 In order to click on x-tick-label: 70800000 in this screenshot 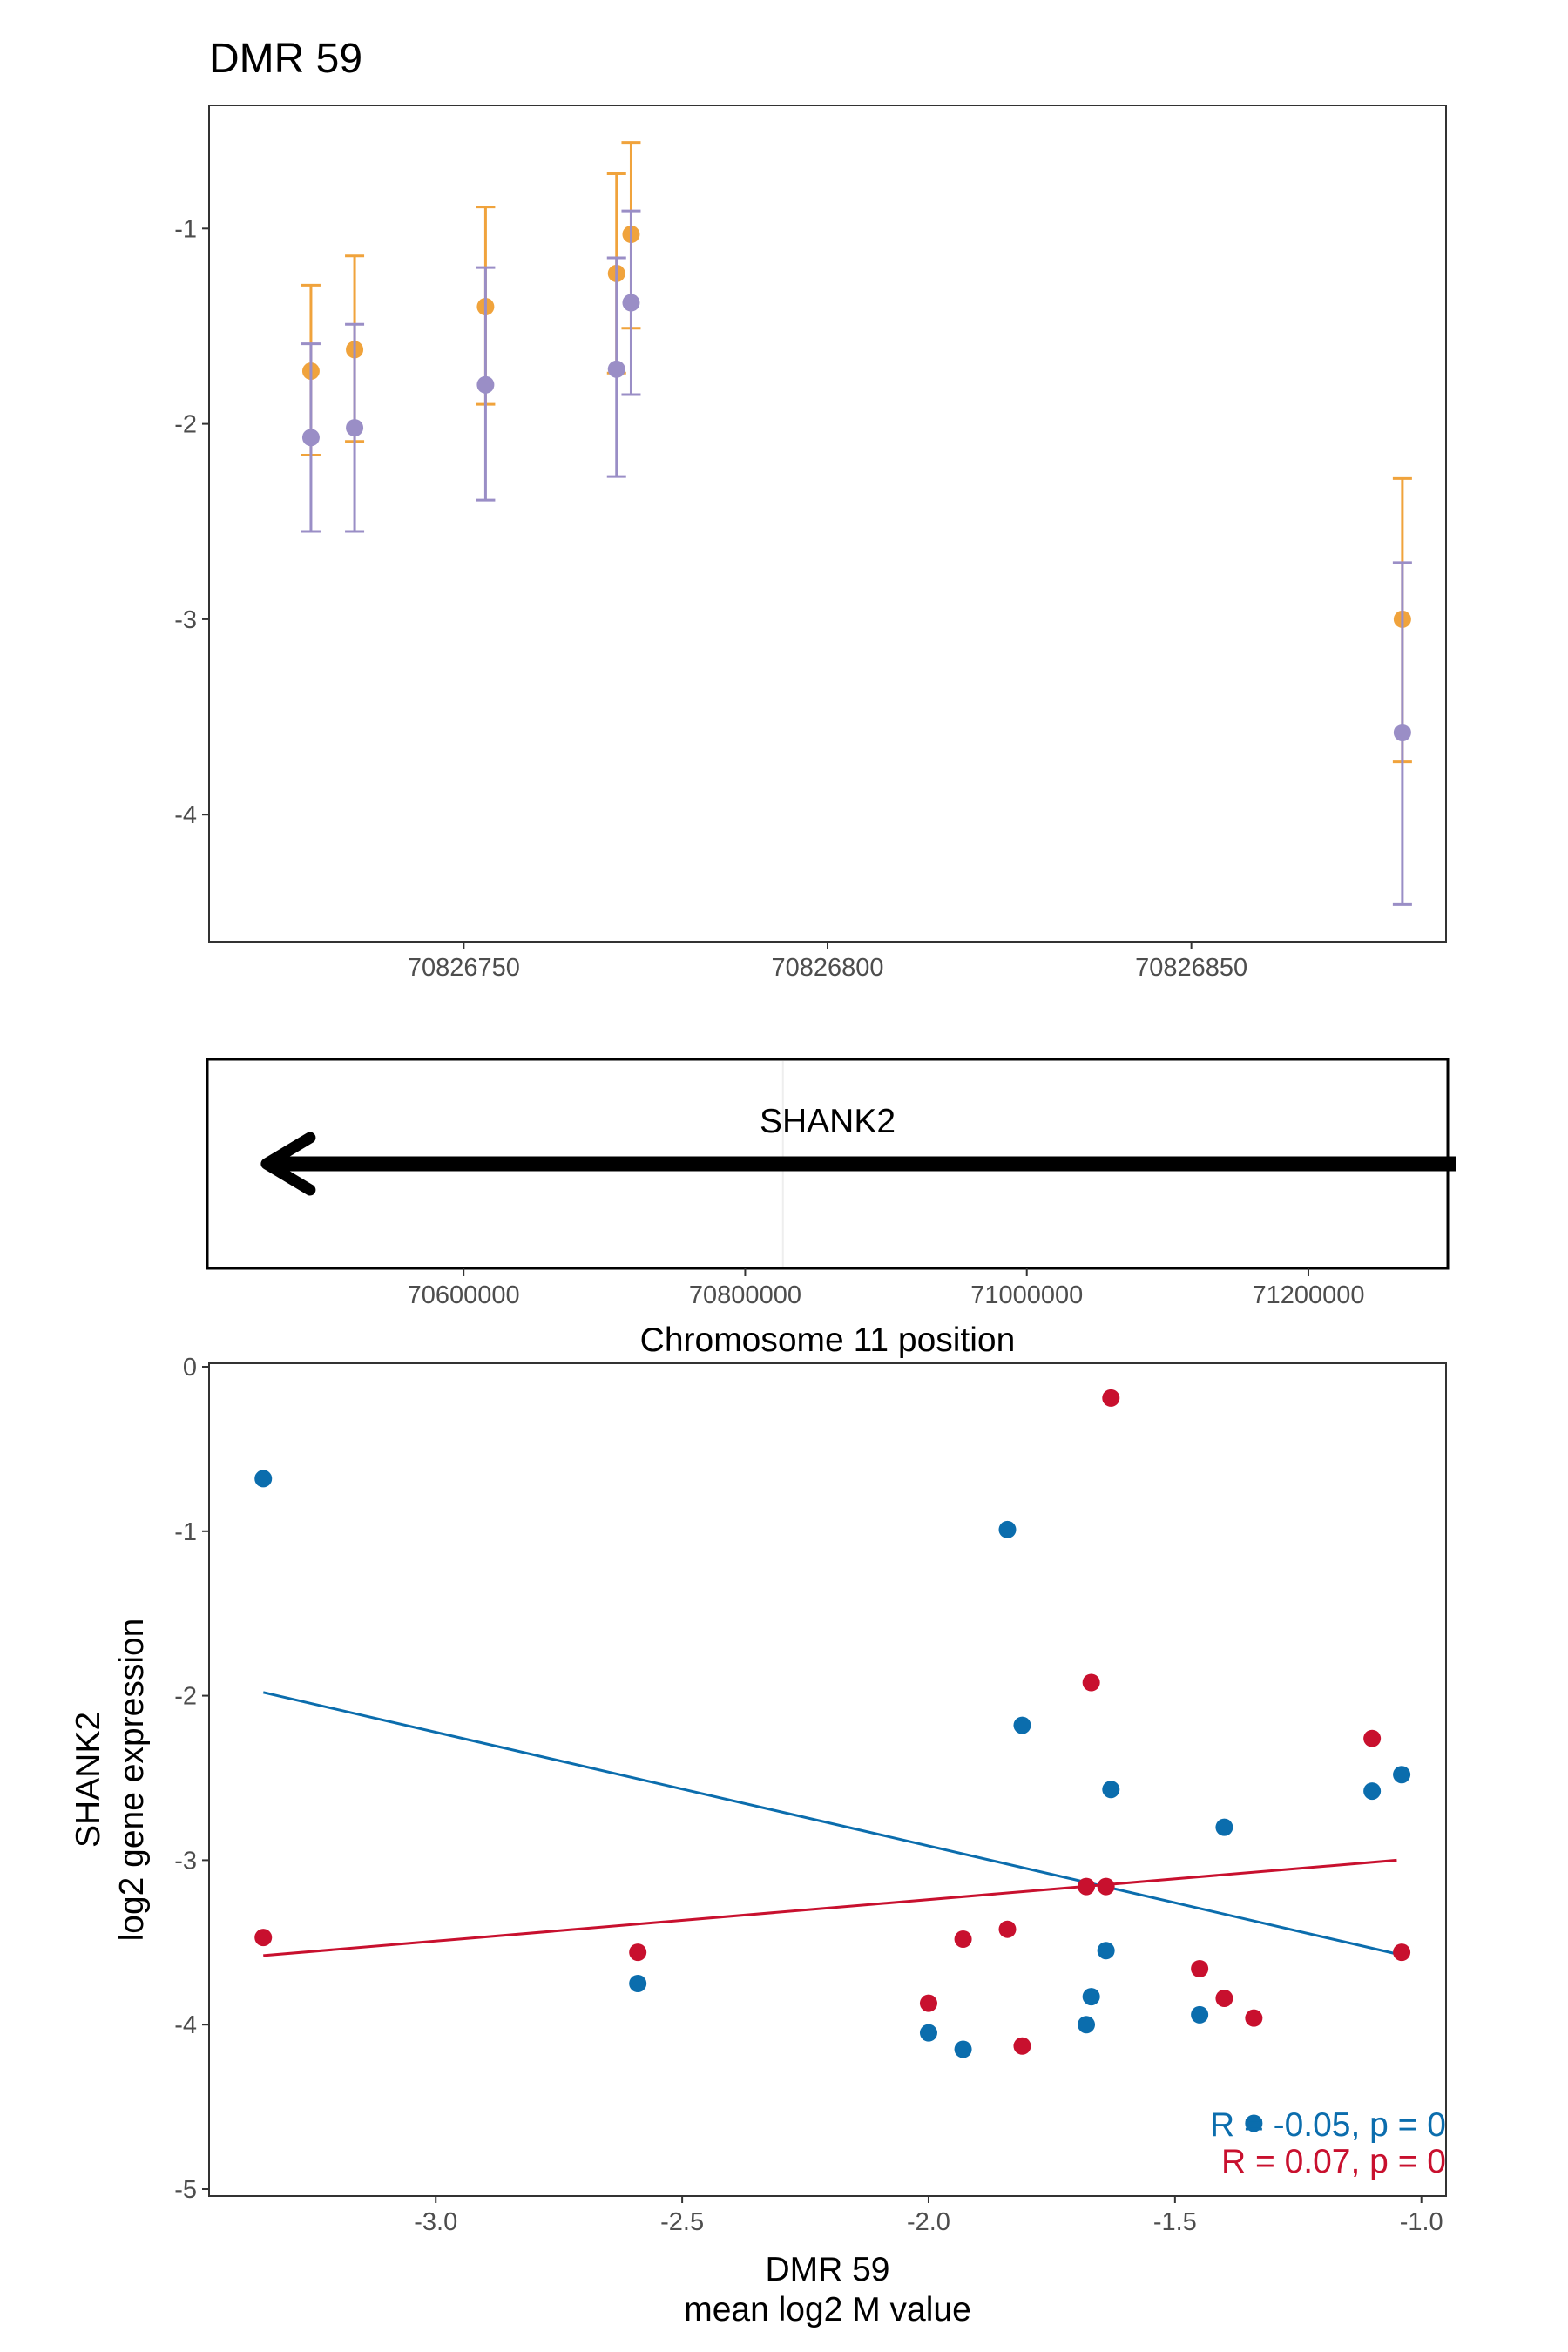, I will do `click(745, 1295)`.